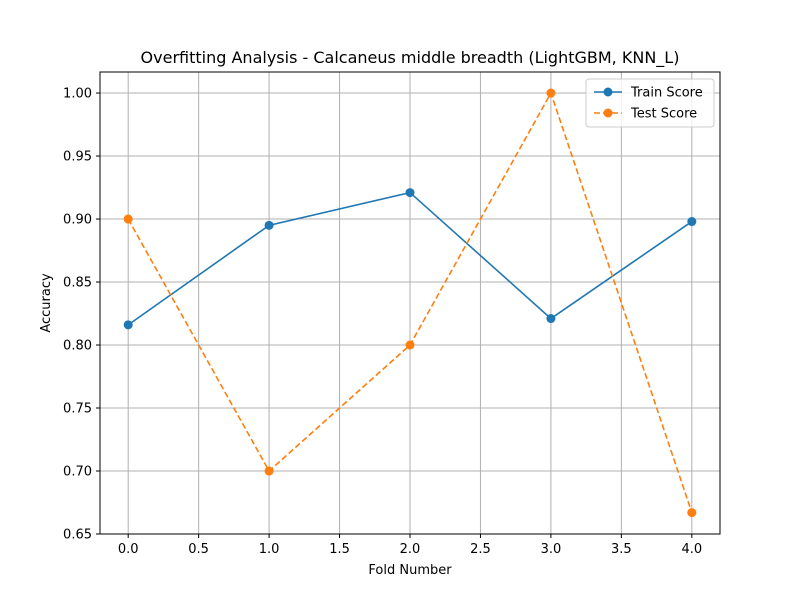 Image resolution: width=800 pixels, height=600 pixels. I want to click on x-tick-label: 2.0, so click(410, 549).